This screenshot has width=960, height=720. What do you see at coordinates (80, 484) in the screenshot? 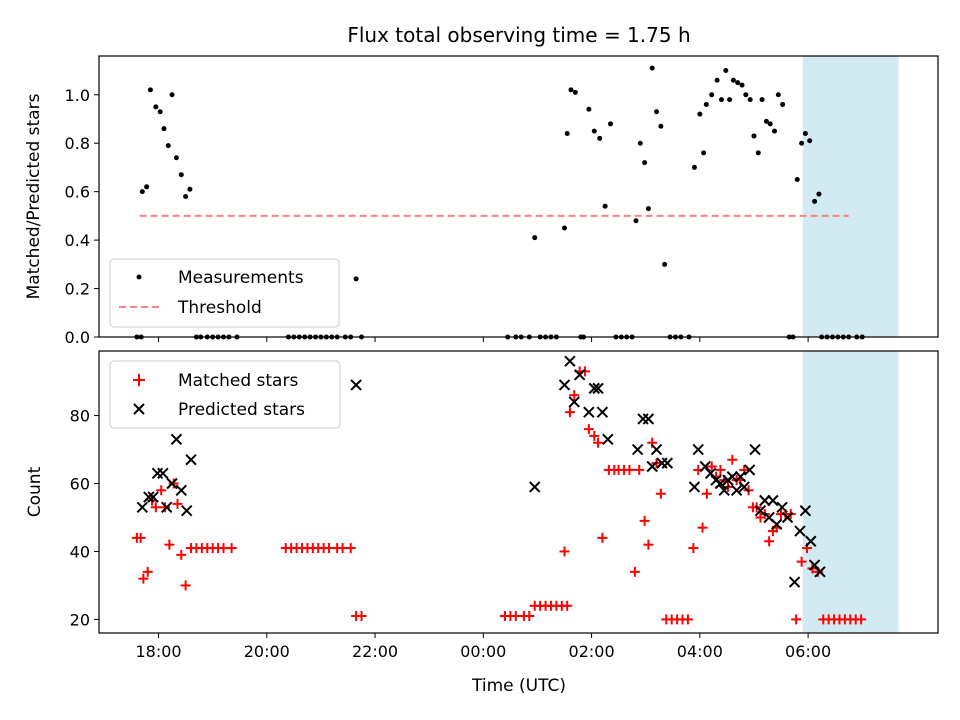
I see `y-tick-label: 60` at bounding box center [80, 484].